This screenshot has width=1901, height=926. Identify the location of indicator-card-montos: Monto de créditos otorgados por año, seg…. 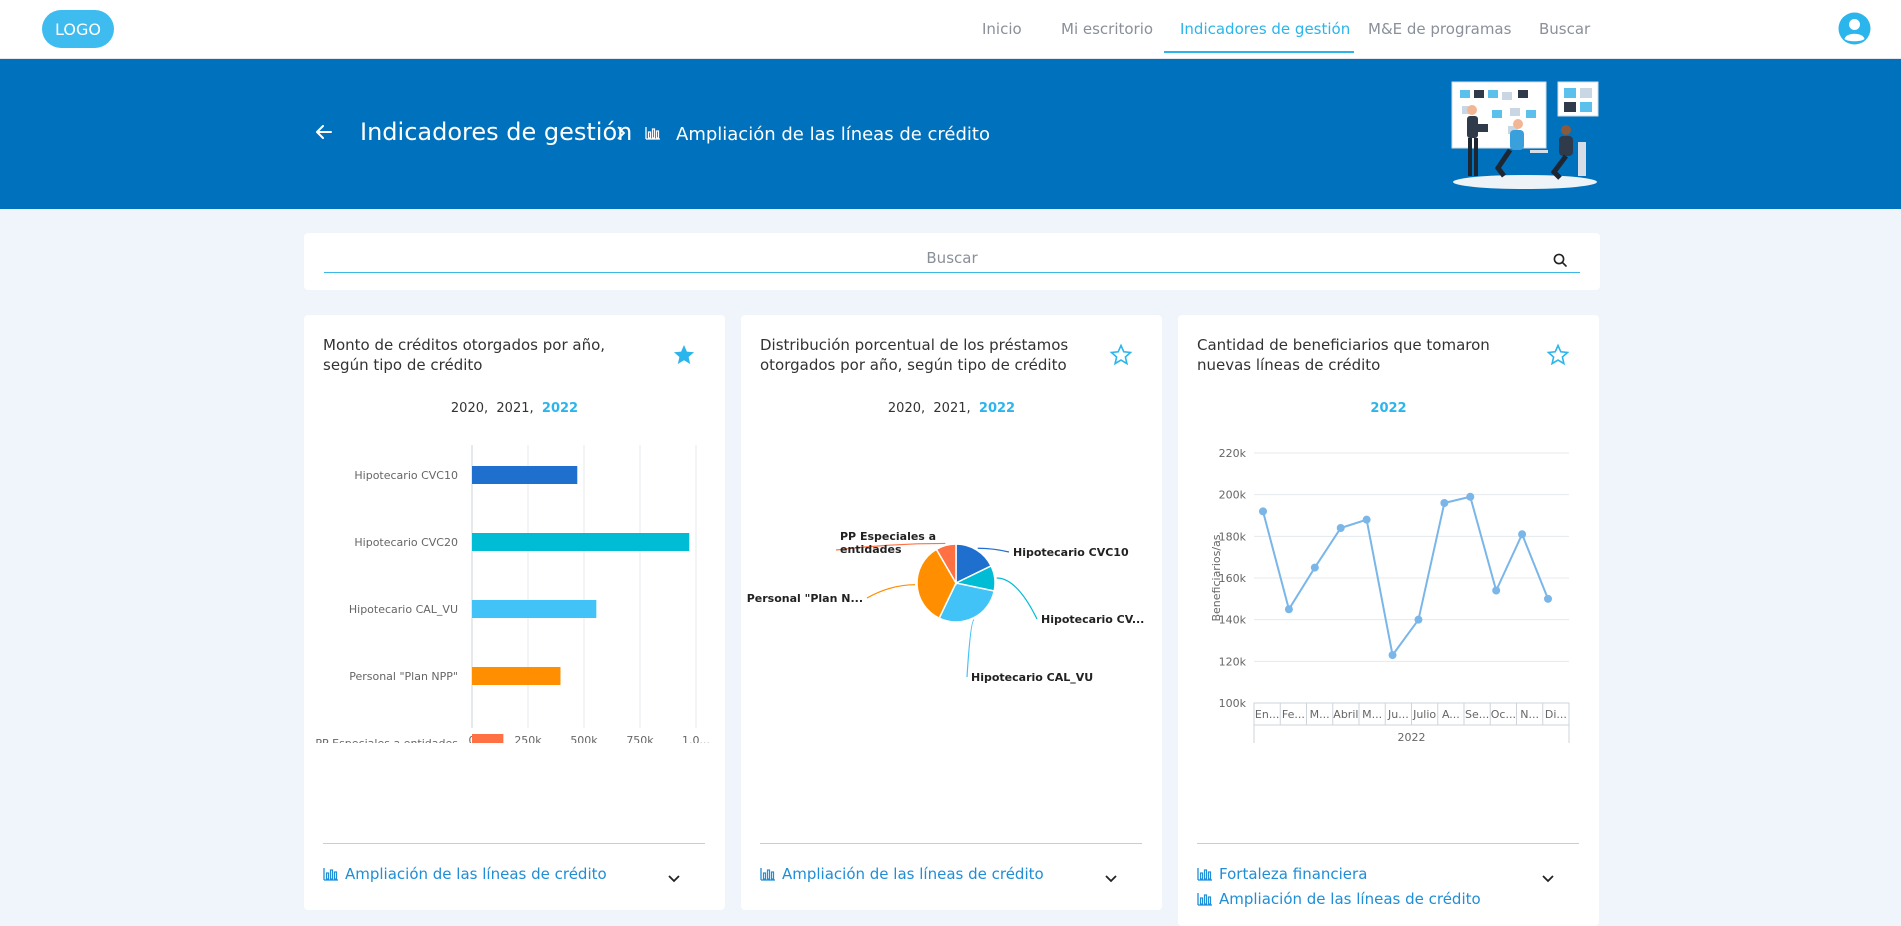
(514, 612).